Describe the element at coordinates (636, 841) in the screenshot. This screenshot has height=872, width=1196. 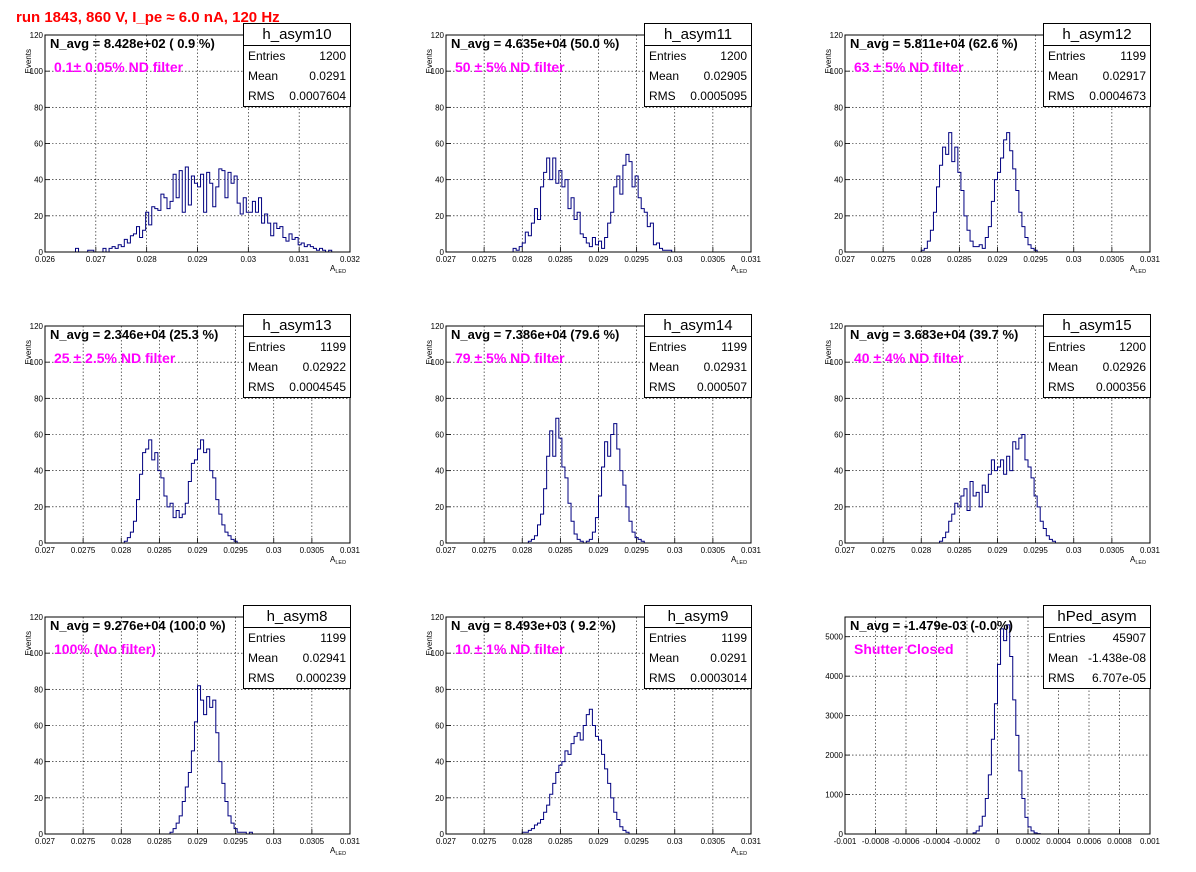
I see `x-tick-label: 0.0295` at that location.